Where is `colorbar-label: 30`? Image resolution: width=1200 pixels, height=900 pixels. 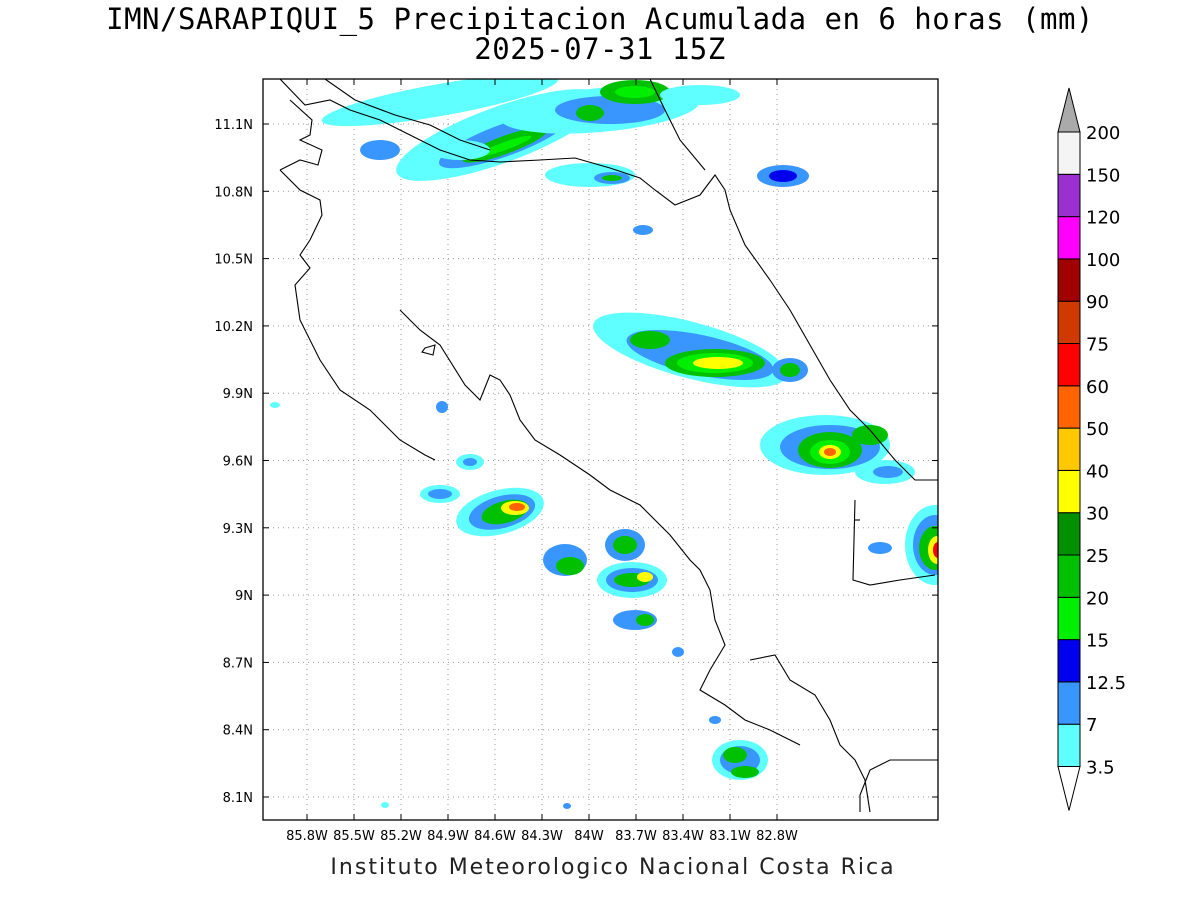 colorbar-label: 30 is located at coordinates (1097, 514).